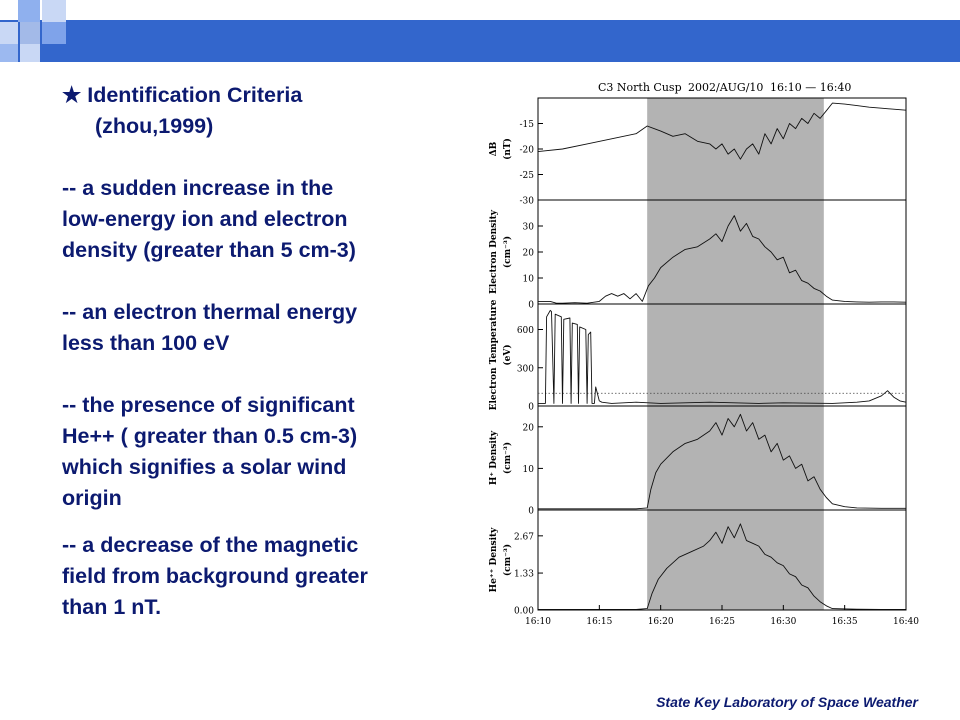  What do you see at coordinates (494, 251) in the screenshot?
I see `y-axis-label: Electron Density` at bounding box center [494, 251].